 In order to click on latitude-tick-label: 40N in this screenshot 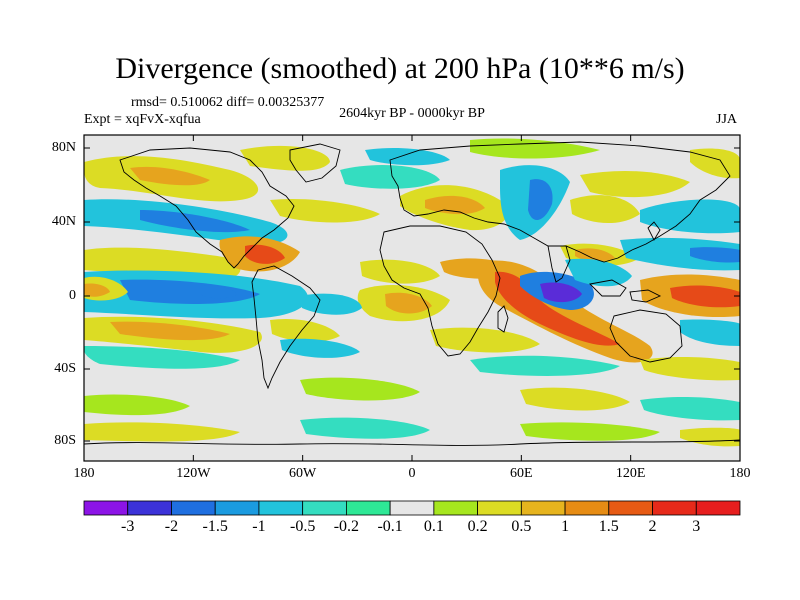, I will do `click(63, 221)`.